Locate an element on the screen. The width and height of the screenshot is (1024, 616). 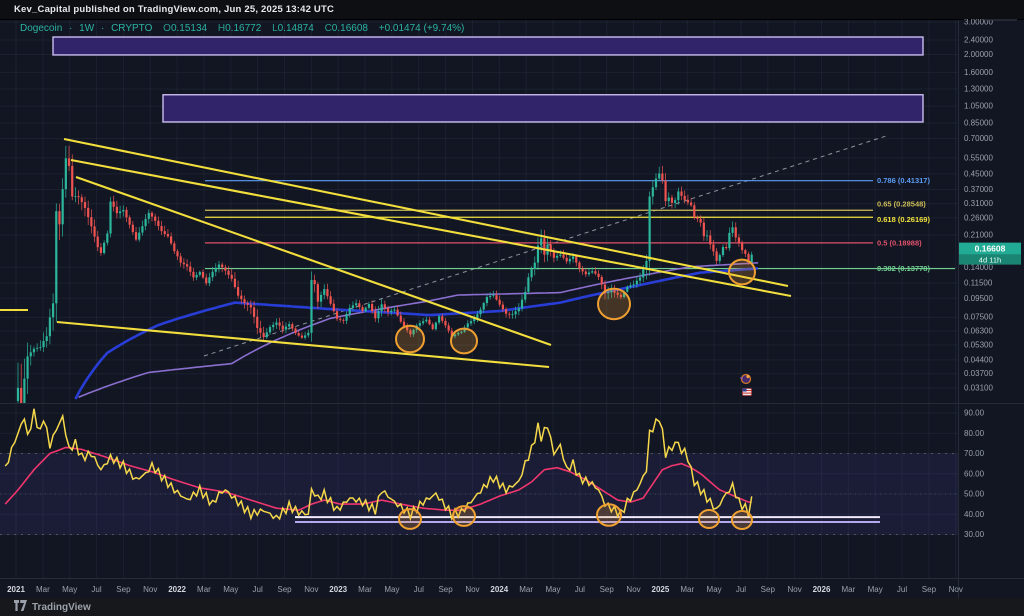
svg-text: 3.00000 is located at coordinates (978, 22).